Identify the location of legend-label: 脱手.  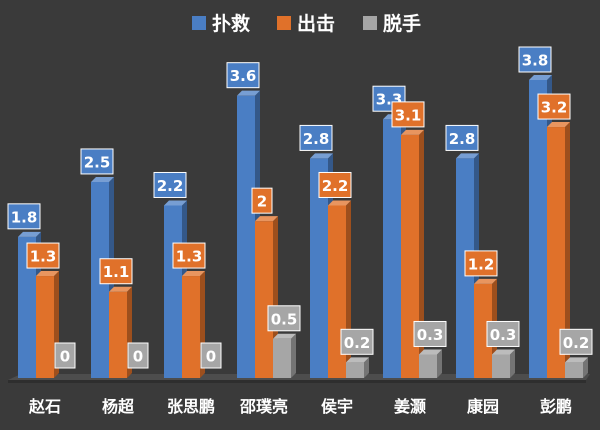
(402, 23).